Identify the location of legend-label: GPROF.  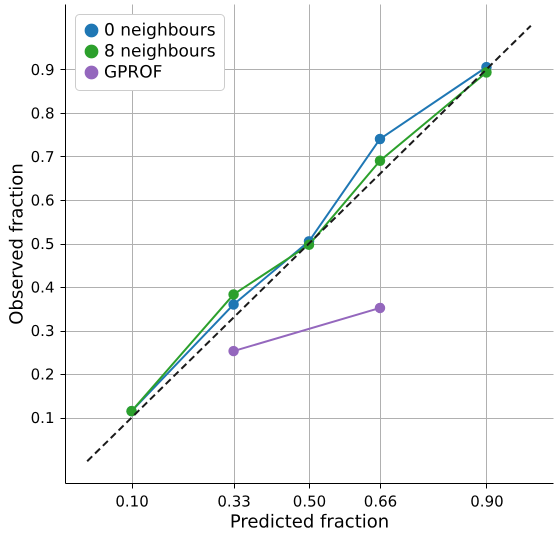
(133, 72).